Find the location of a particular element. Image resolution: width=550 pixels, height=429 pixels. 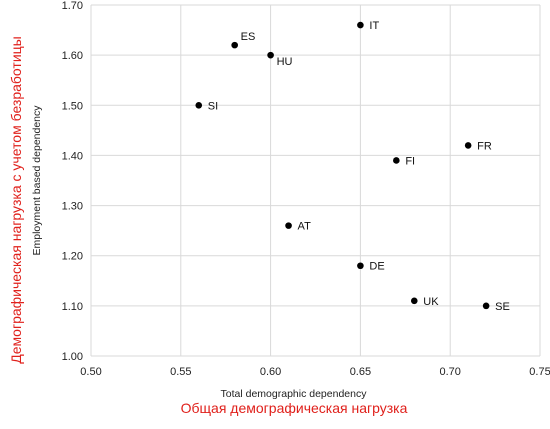

point-label-uk: UK is located at coordinates (431, 302).